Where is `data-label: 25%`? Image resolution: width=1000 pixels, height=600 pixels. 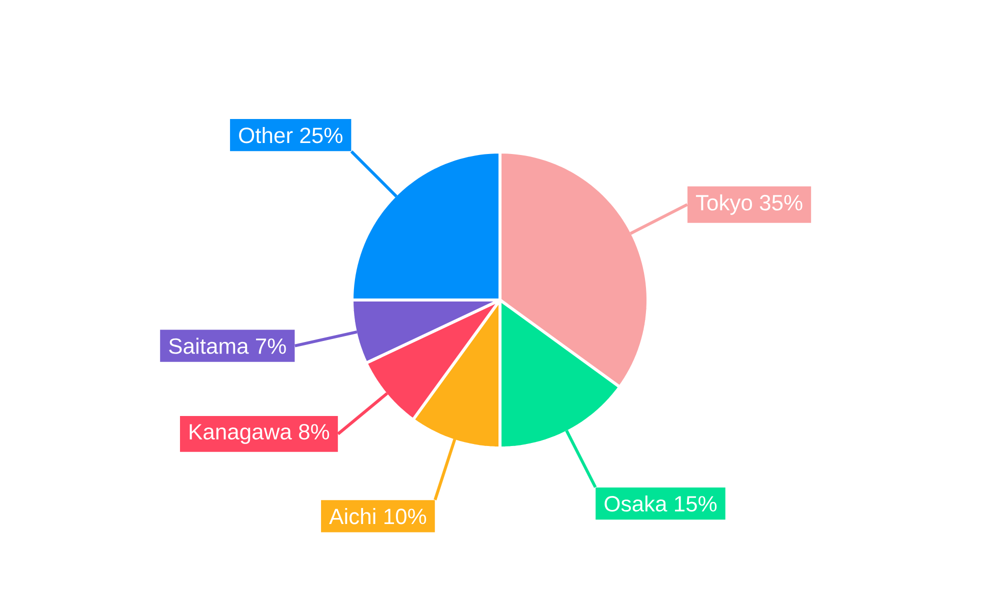 data-label: 25% is located at coordinates (321, 136).